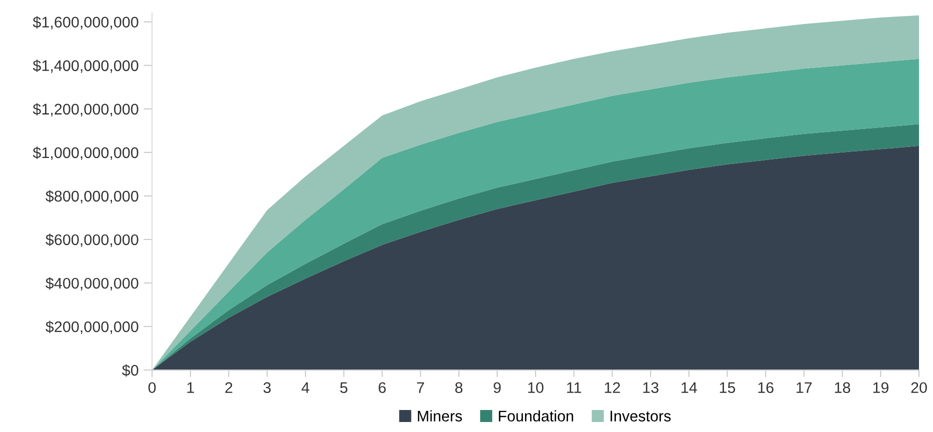  I want to click on x-tick-label: 2, so click(228, 387).